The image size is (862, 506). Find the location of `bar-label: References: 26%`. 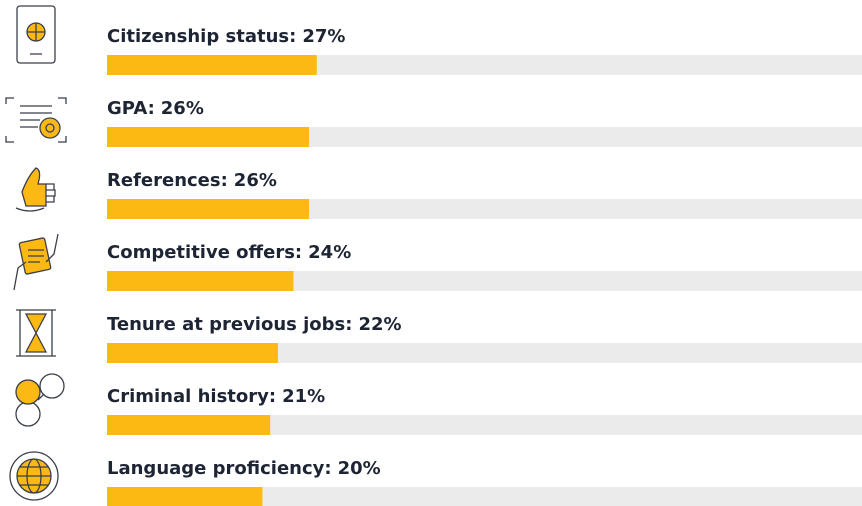

bar-label: References: 26% is located at coordinates (192, 180).